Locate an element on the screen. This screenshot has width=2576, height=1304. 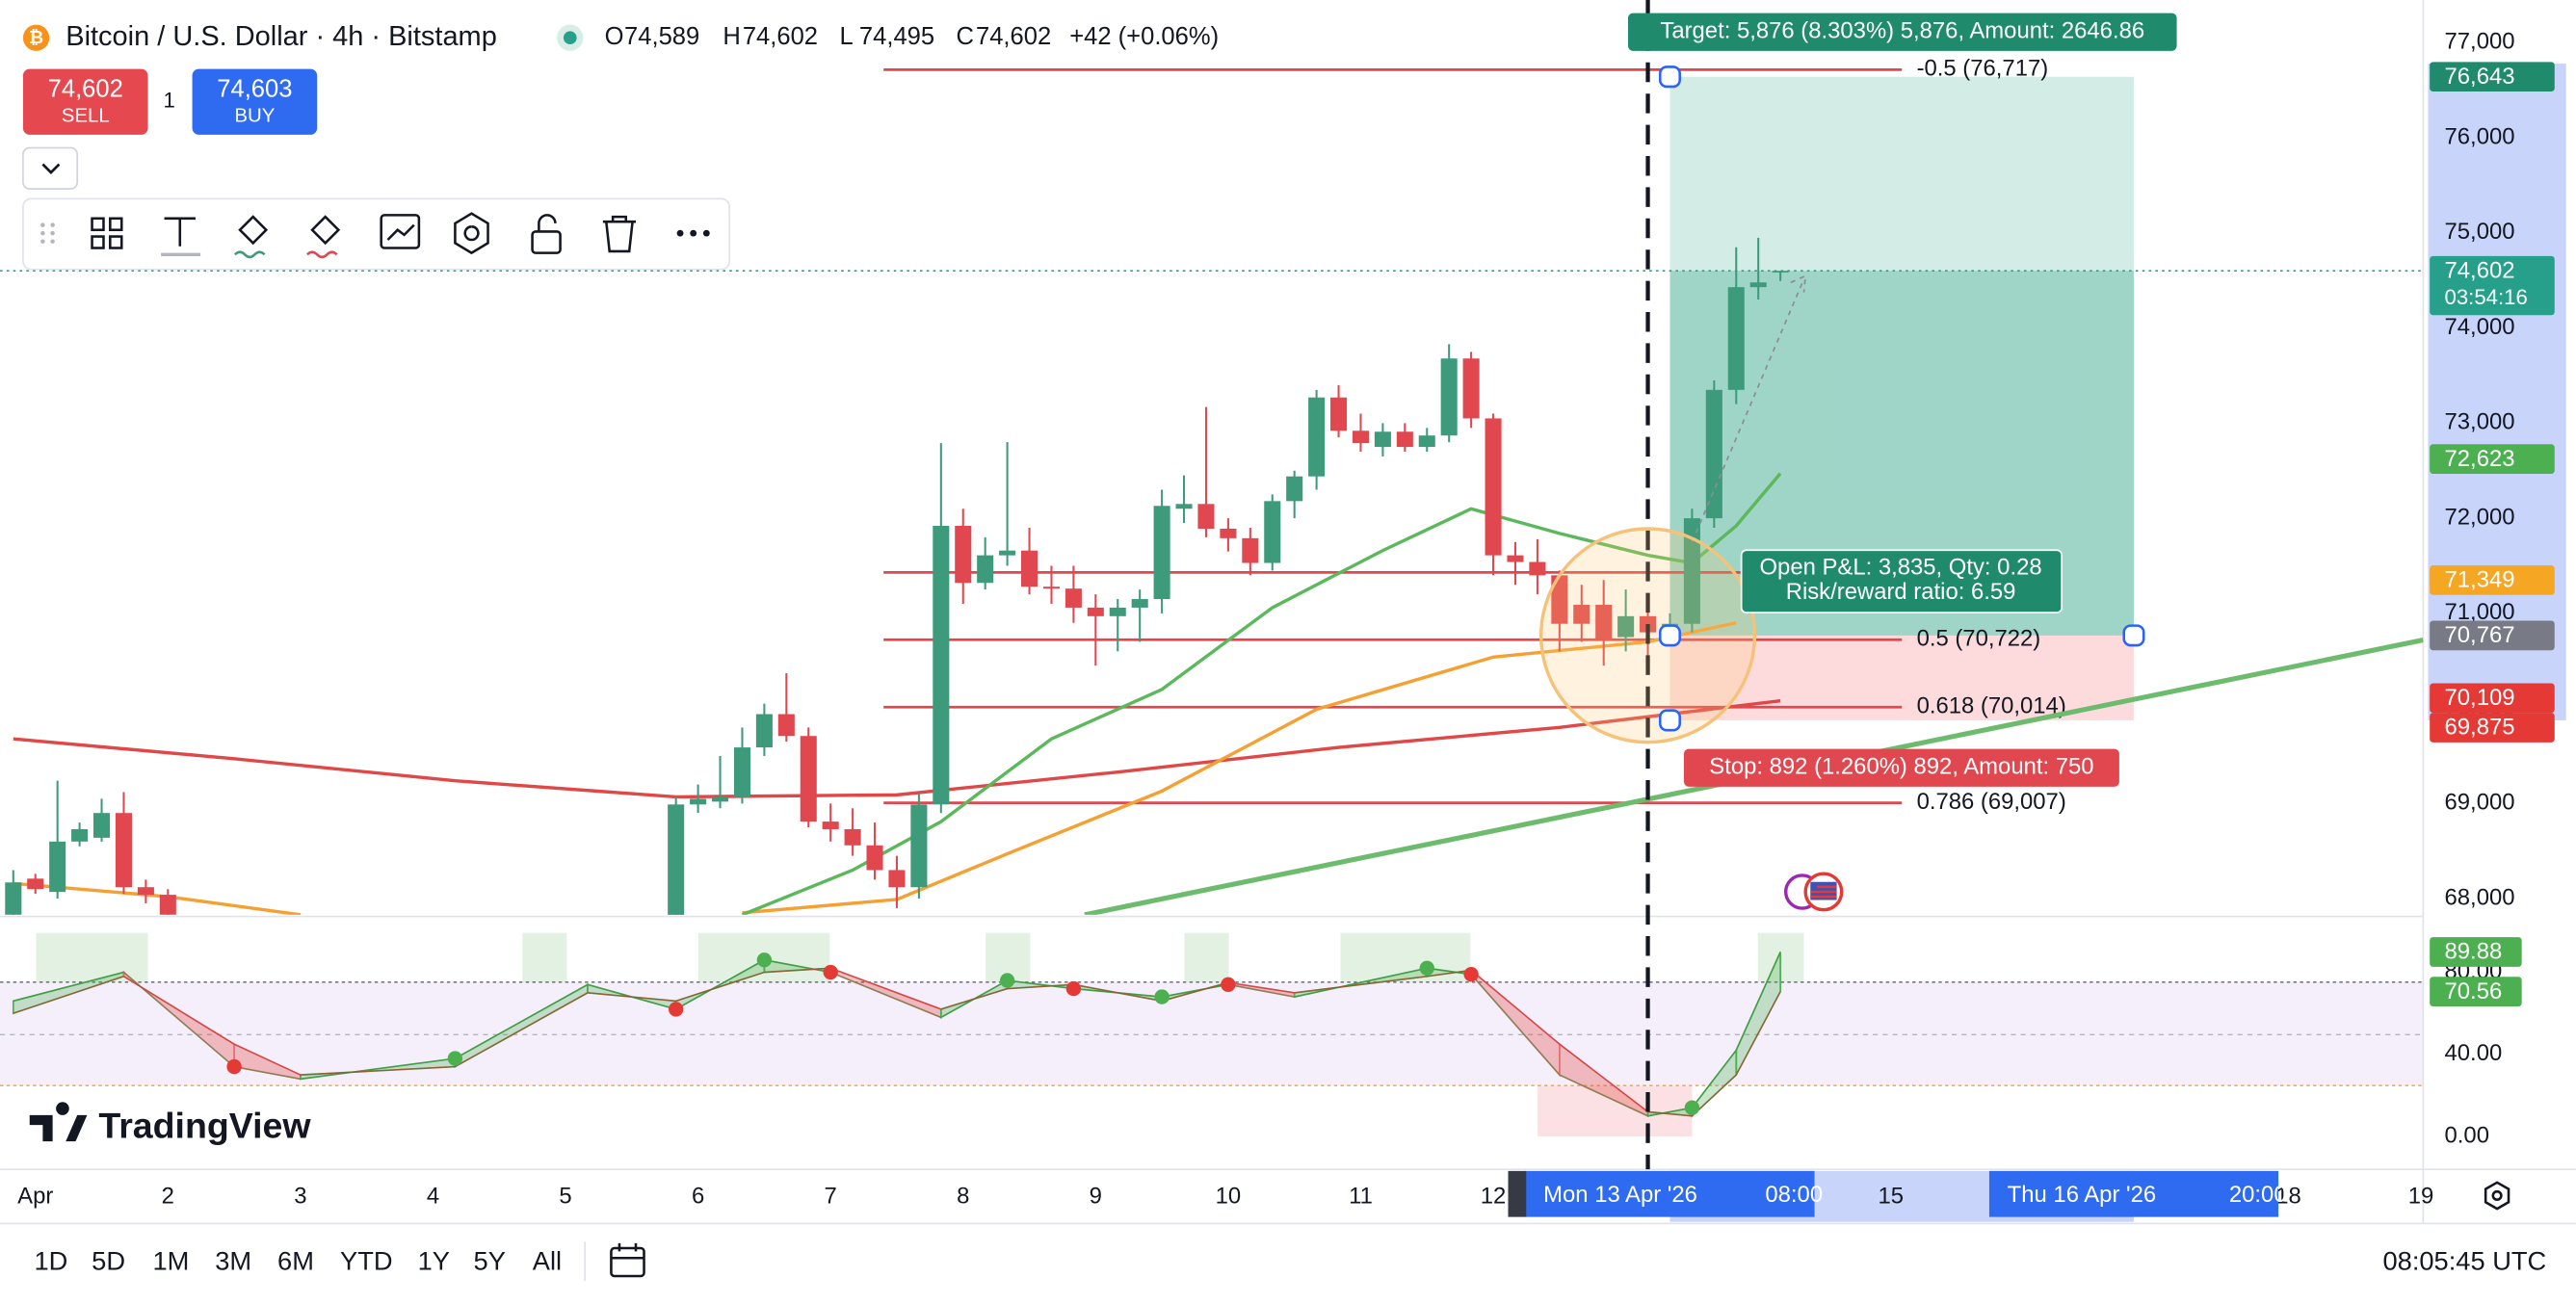
date-range-icon is located at coordinates (628, 1260).